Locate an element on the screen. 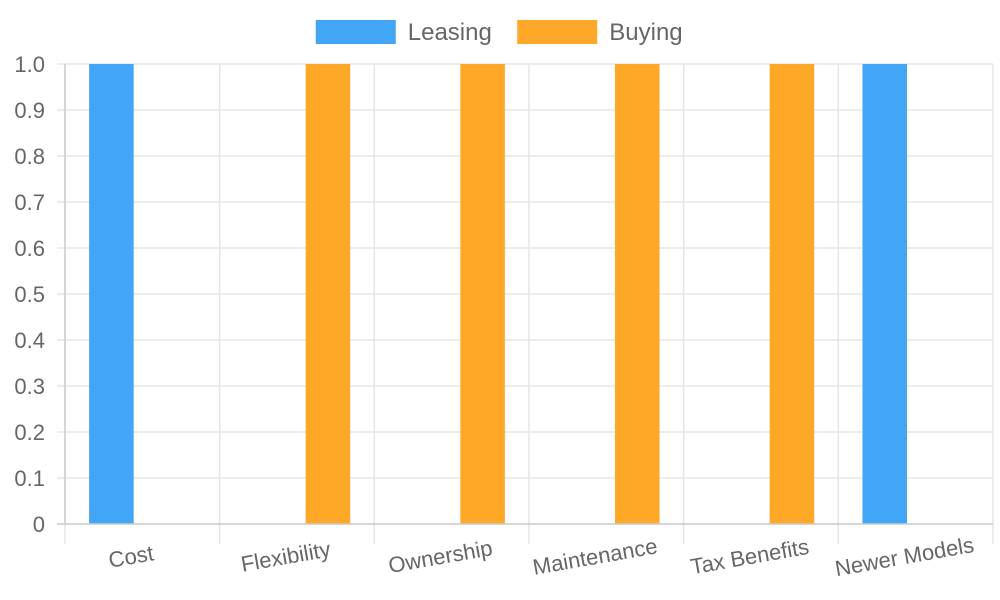 This screenshot has height=600, width=1000. y-tick-label: 0.1 is located at coordinates (29, 478).